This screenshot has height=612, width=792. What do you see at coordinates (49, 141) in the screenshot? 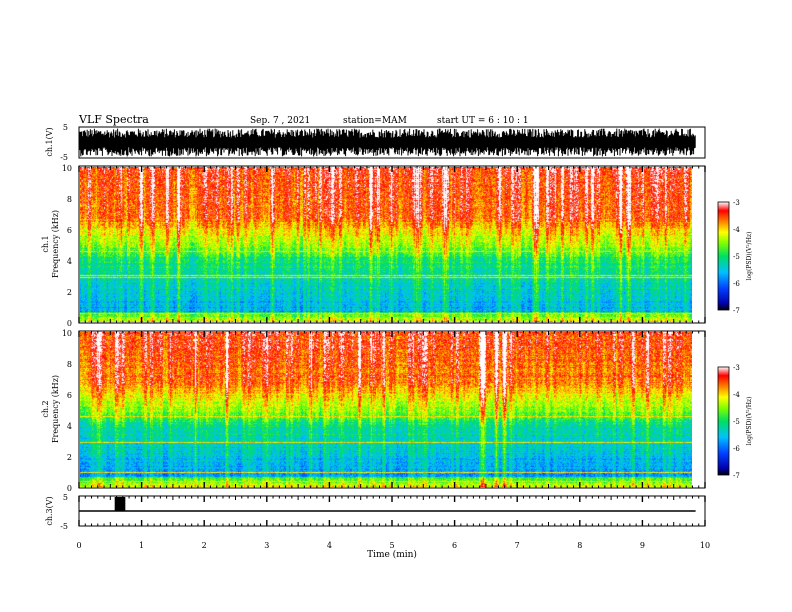
I see `ch1-waveform-ylabel: ch.1(V)` at bounding box center [49, 141].